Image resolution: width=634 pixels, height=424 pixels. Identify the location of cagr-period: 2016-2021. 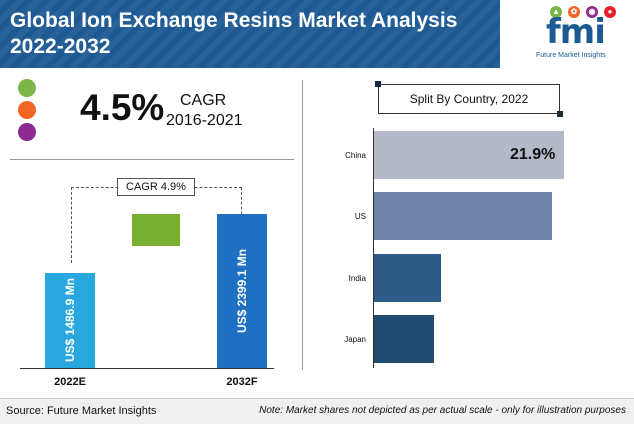
(204, 120).